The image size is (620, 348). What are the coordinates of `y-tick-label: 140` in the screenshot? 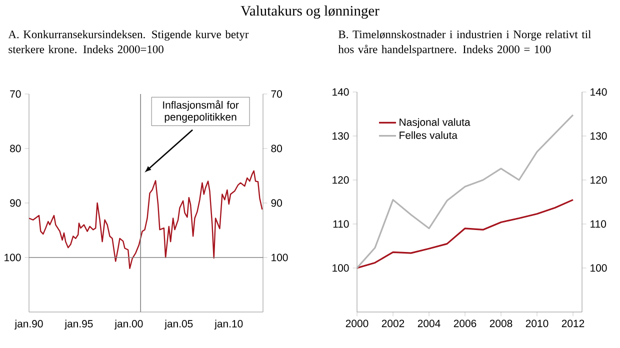 It's located at (340, 92).